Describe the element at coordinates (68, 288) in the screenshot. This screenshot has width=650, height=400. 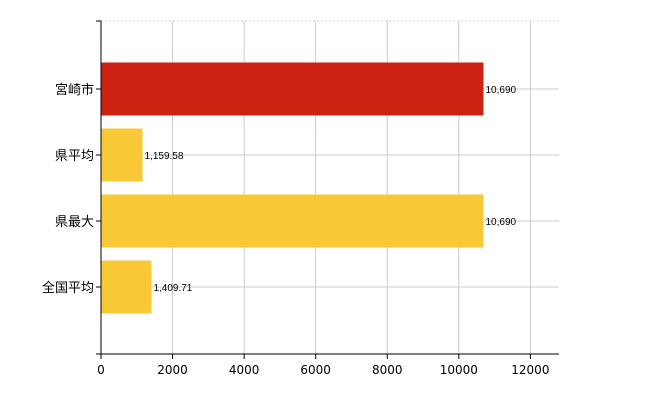
I see `category-label: 全国平均` at that location.